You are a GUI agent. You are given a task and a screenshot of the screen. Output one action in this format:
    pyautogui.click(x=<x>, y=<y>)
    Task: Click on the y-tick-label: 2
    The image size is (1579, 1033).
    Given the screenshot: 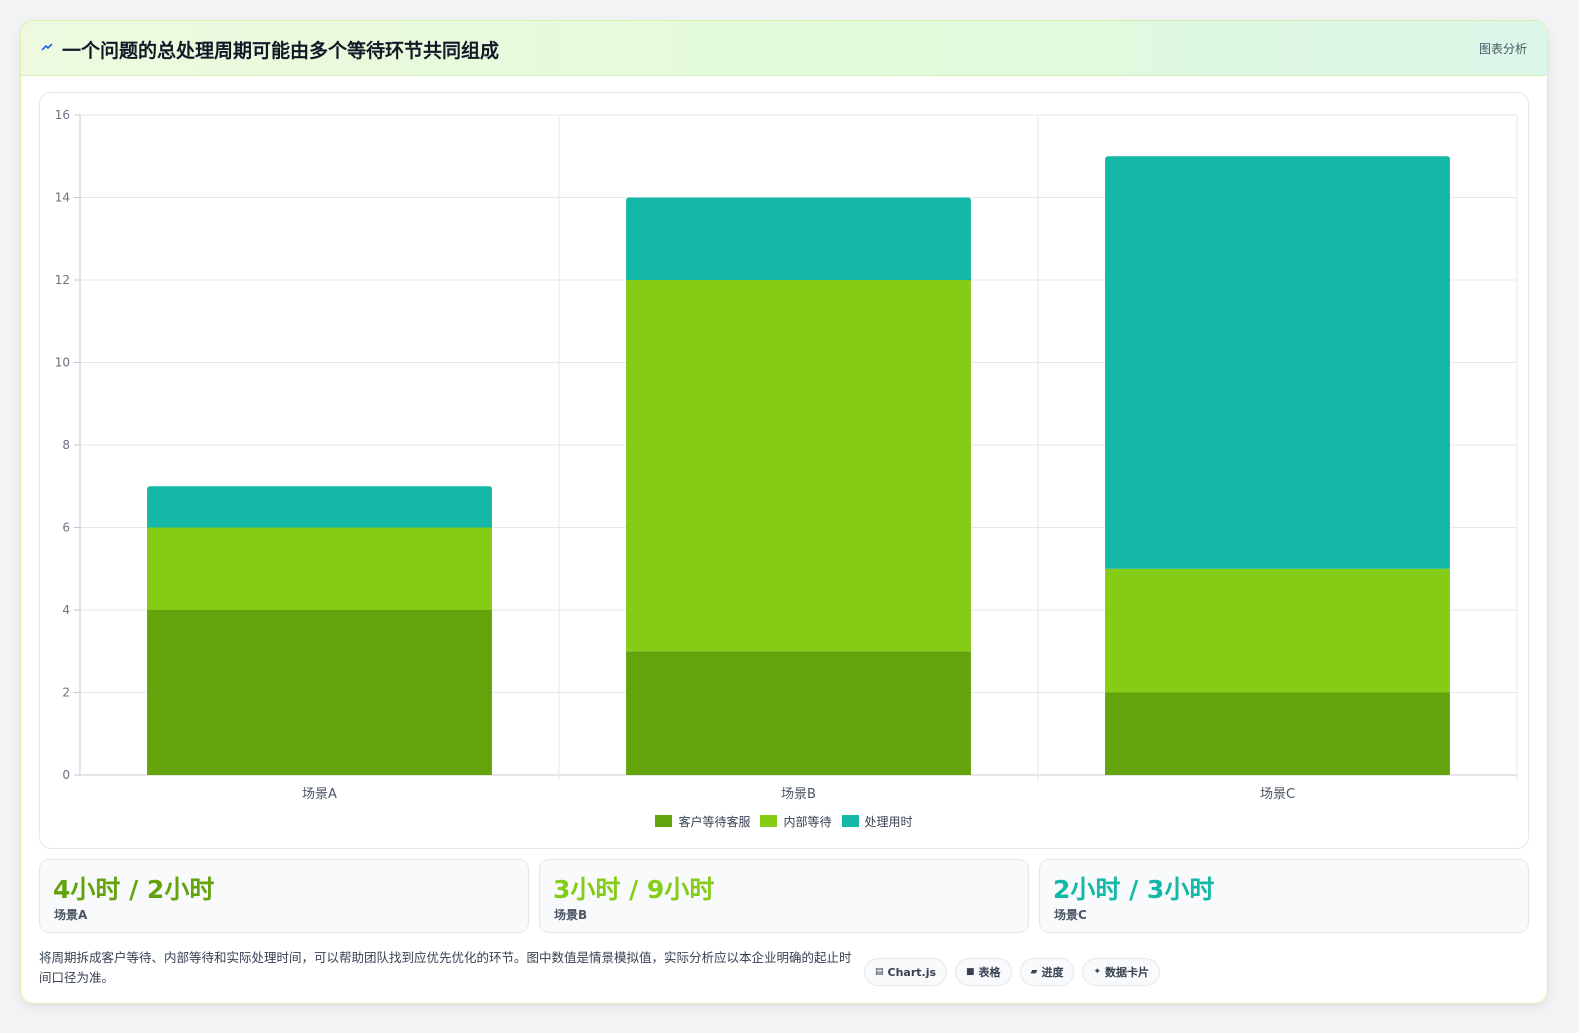 What is the action you would take?
    pyautogui.click(x=66, y=693)
    